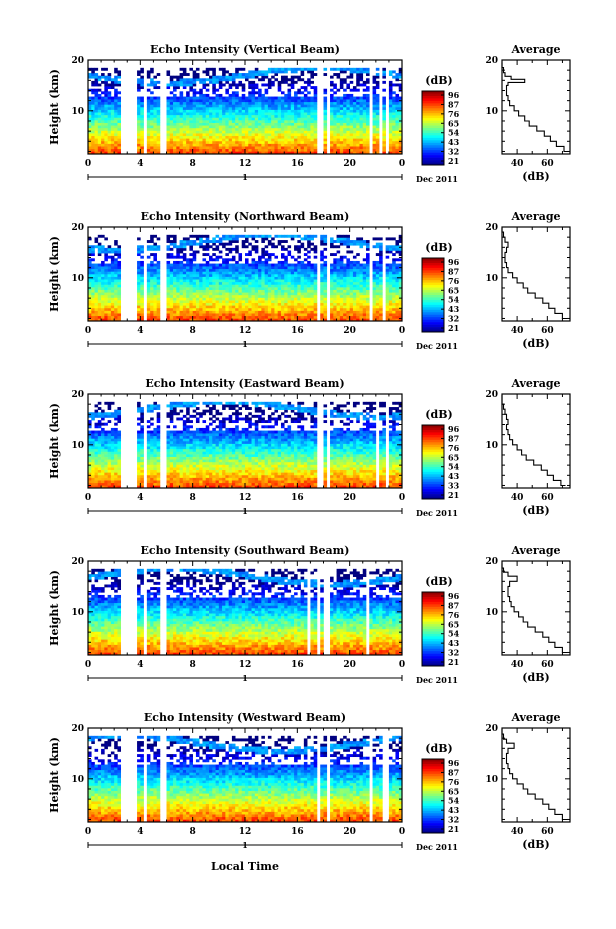  Describe the element at coordinates (491, 228) in the screenshot. I see `profile-y-tick-label: 20` at that location.